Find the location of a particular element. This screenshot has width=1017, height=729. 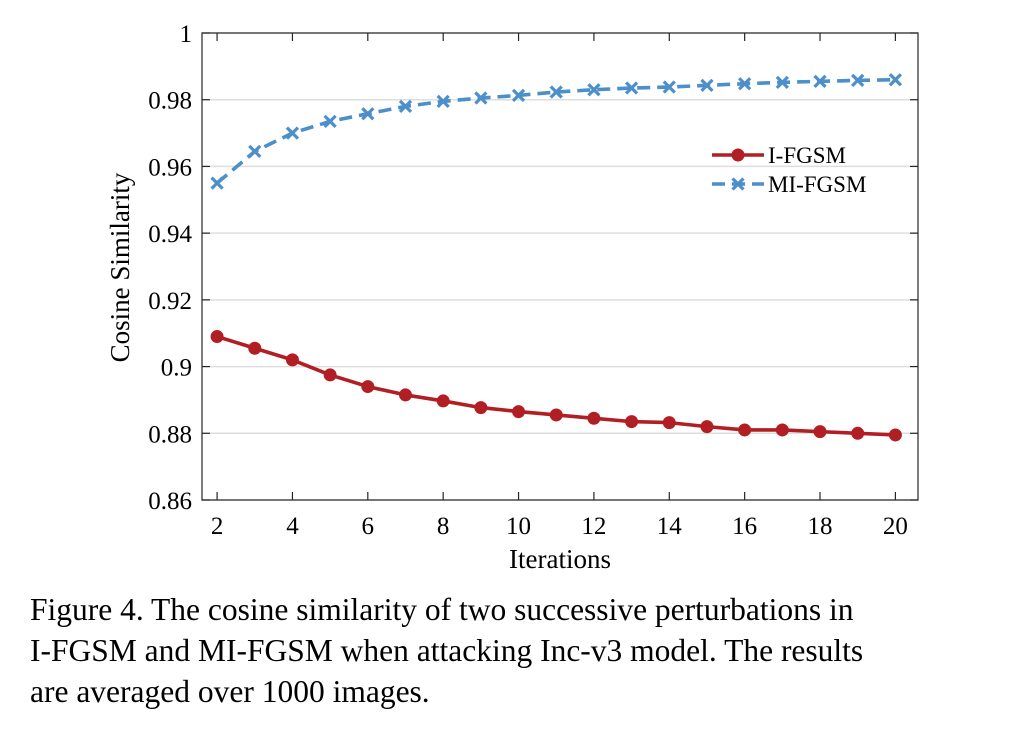

y-tick-label: 0.96 is located at coordinates (170, 167).